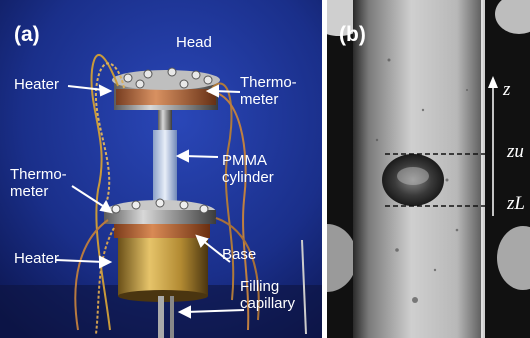  I want to click on label-thermometer-top: Thermo- meter, so click(268, 91).